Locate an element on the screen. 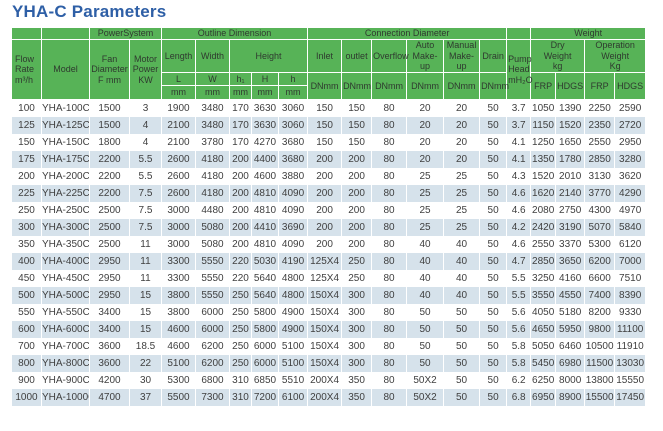 This screenshot has width=663, height=431. cell-length: 3800 is located at coordinates (178, 295).